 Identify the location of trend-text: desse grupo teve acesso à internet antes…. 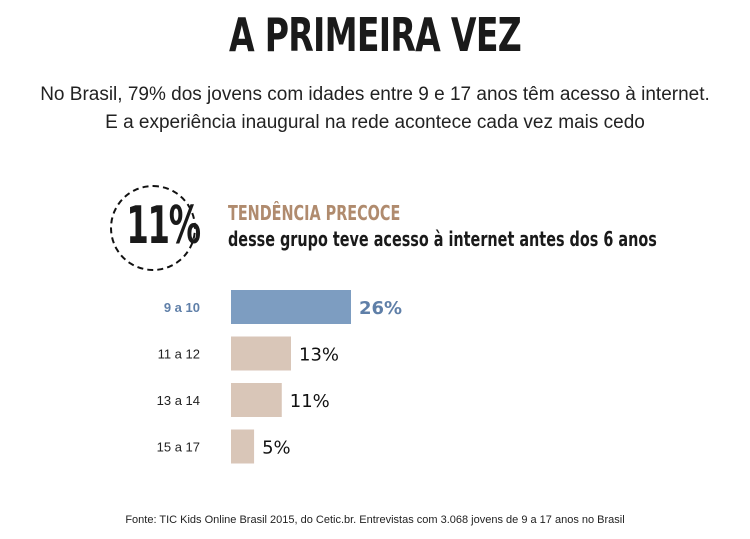
(442, 239).